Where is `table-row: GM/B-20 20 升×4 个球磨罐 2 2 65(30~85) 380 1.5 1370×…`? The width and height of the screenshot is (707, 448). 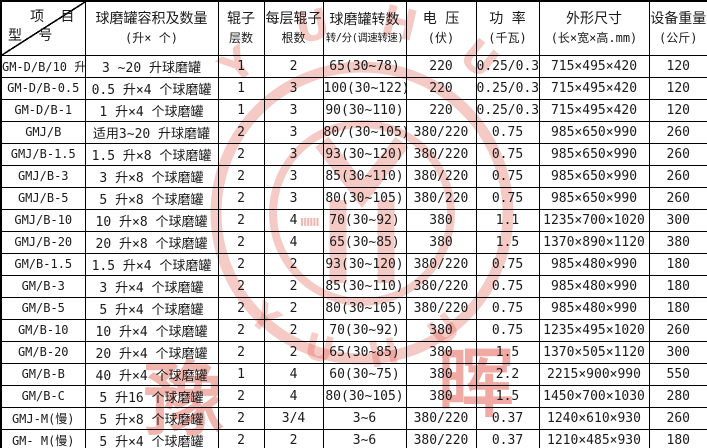 table-row: GM/B-20 20 升×4 个球磨罐 2 2 65(30~85) 380 1.5 1370×… is located at coordinates (353, 352).